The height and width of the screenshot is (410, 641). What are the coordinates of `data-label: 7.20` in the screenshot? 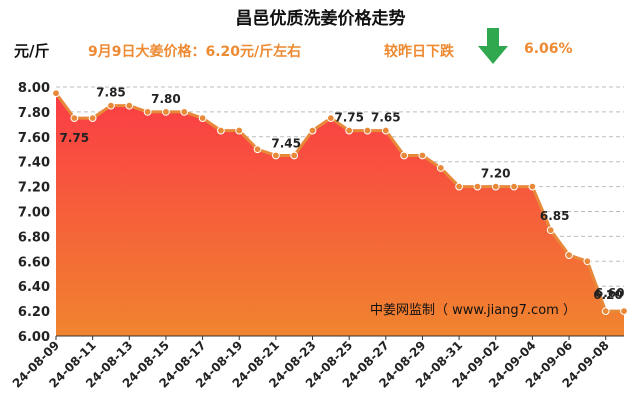 It's located at (496, 174).